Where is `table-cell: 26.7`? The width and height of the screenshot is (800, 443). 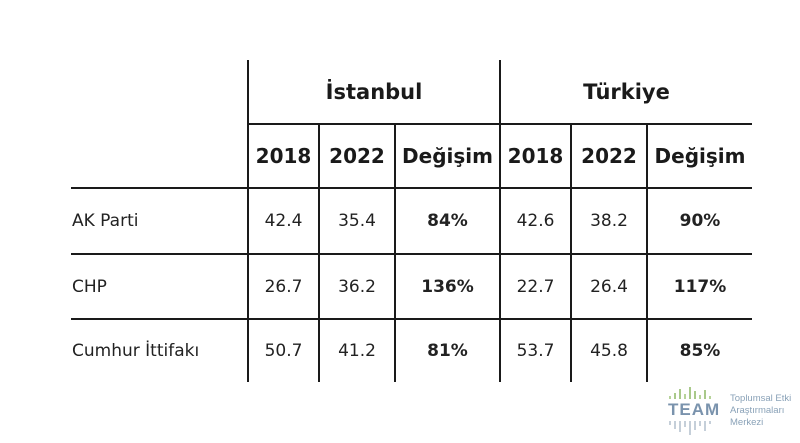
table-cell: 26.7 is located at coordinates (283, 286).